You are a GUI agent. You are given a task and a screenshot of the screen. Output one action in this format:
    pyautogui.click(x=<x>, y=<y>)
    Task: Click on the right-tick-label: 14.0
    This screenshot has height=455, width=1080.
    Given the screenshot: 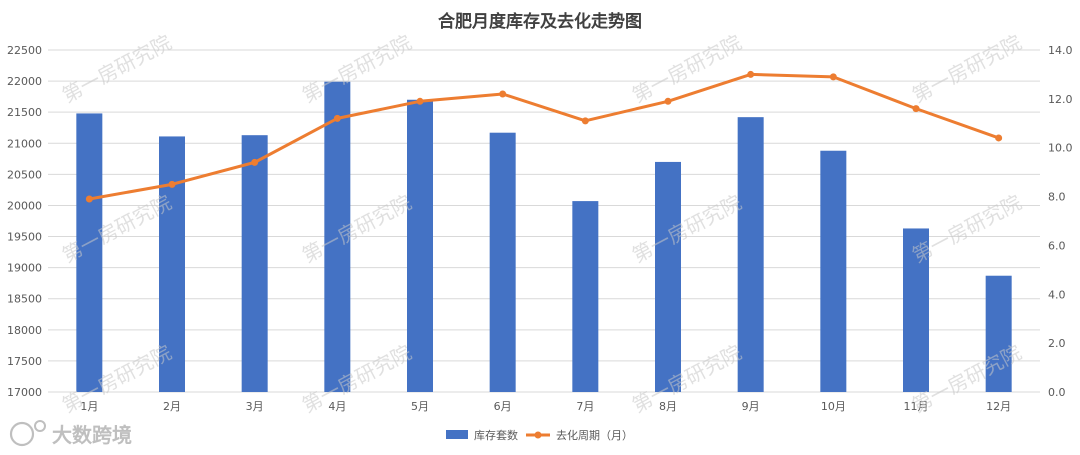 What is the action you would take?
    pyautogui.click(x=1060, y=50)
    